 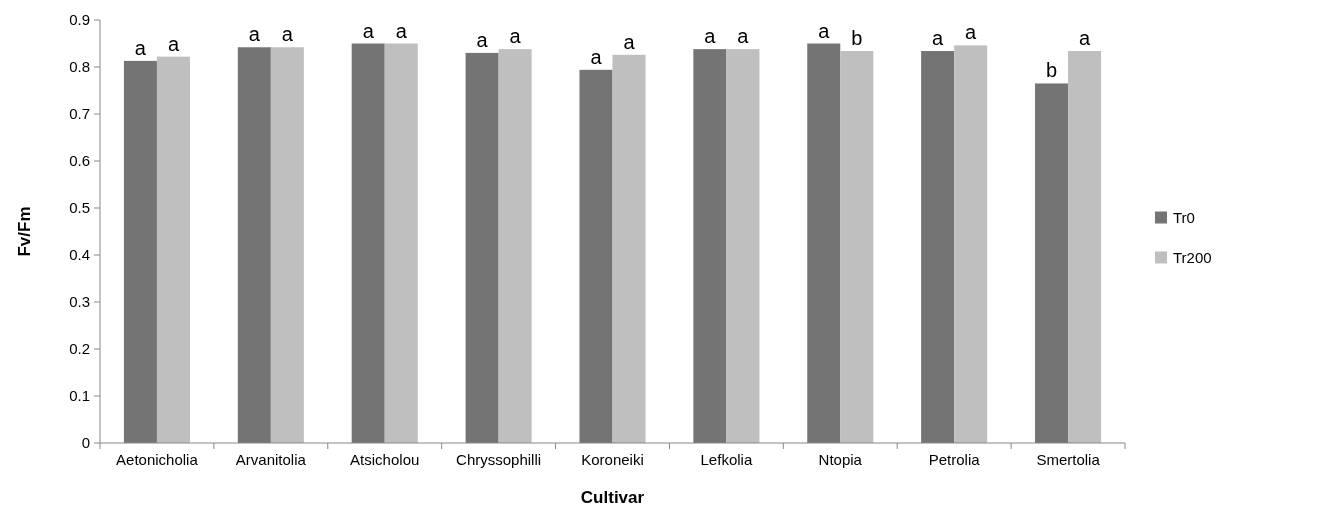 What do you see at coordinates (79, 67) in the screenshot?
I see `y-tick-label: 0.8` at bounding box center [79, 67].